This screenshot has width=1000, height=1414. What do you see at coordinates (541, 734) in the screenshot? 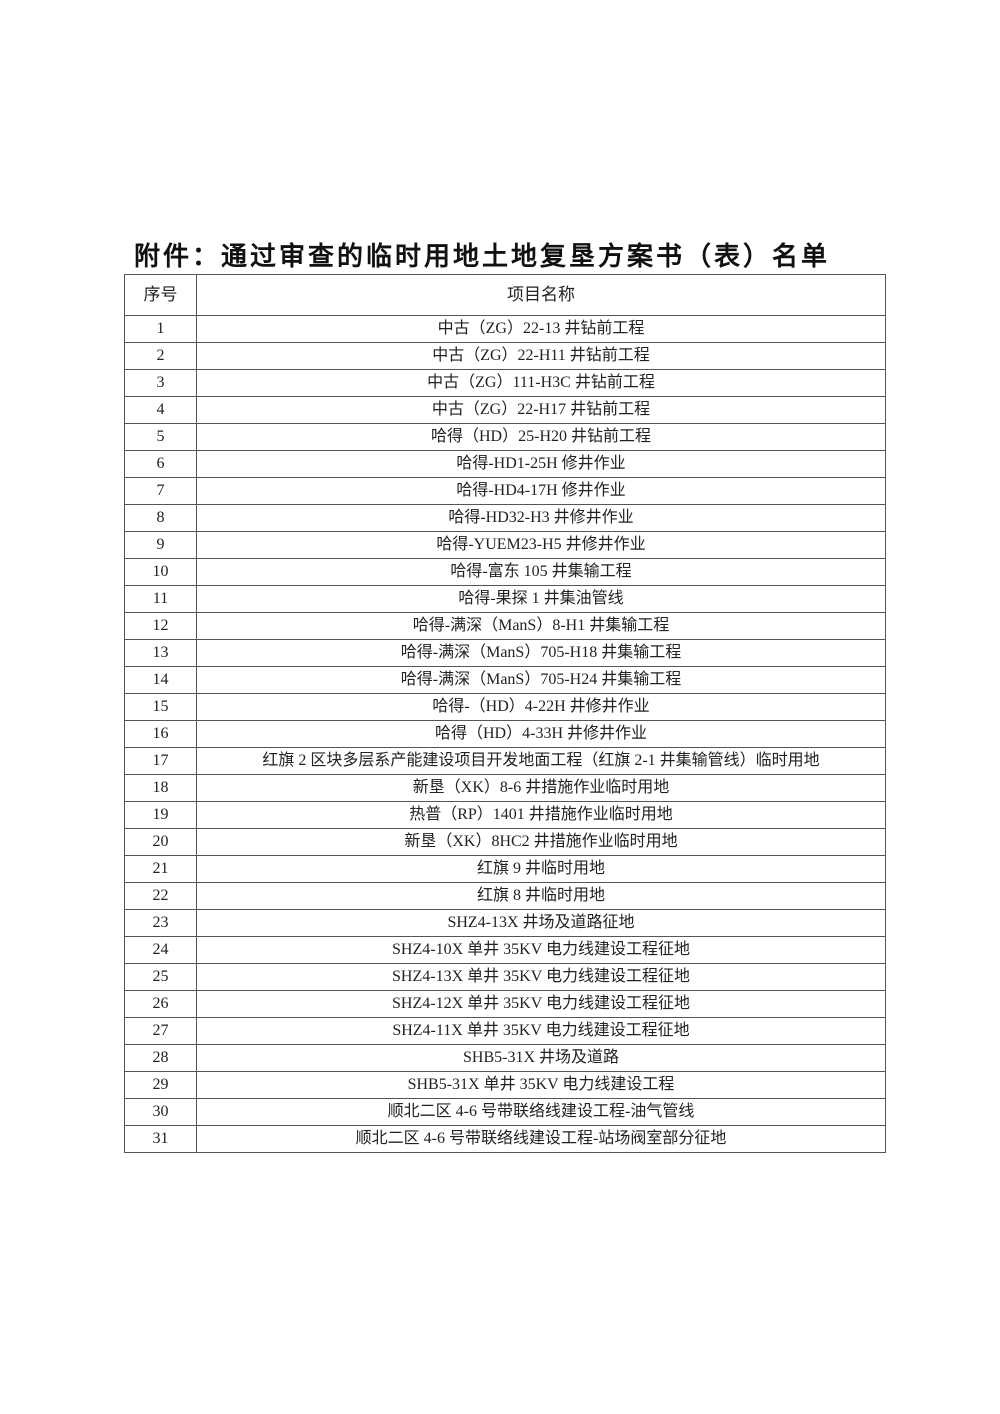
I see `project-name: 哈得（HD）4-33H 井修井作业` at bounding box center [541, 734].